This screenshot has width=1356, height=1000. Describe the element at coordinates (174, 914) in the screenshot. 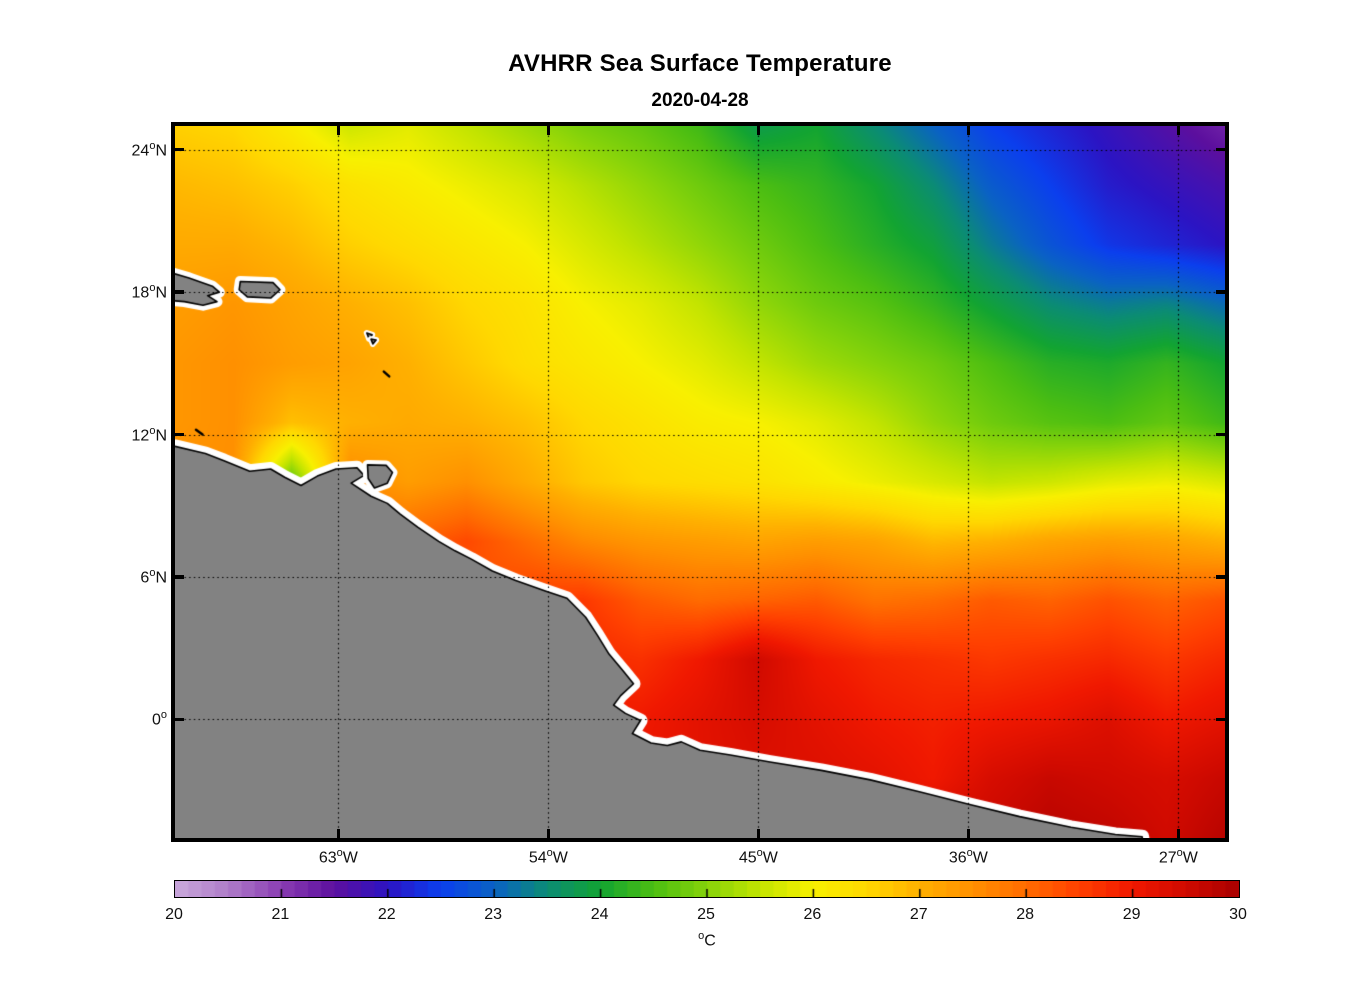

I see `colorbar-tick-label: 20` at that location.